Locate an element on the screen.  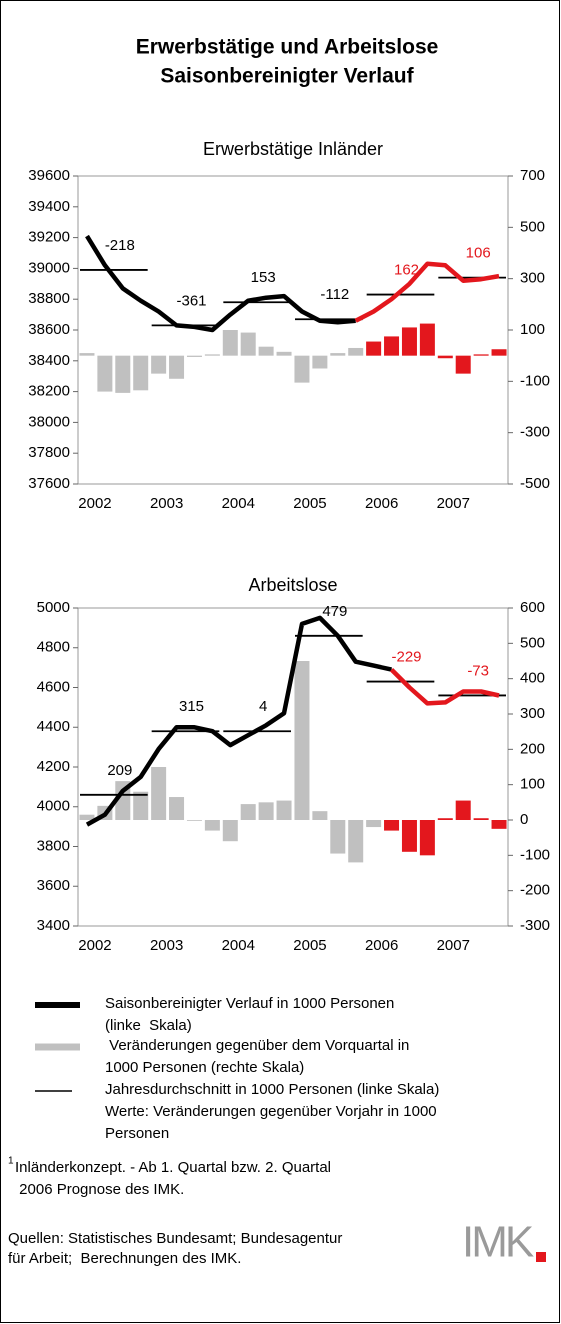
footnote-mark: 1 is located at coordinates (11, 1161).